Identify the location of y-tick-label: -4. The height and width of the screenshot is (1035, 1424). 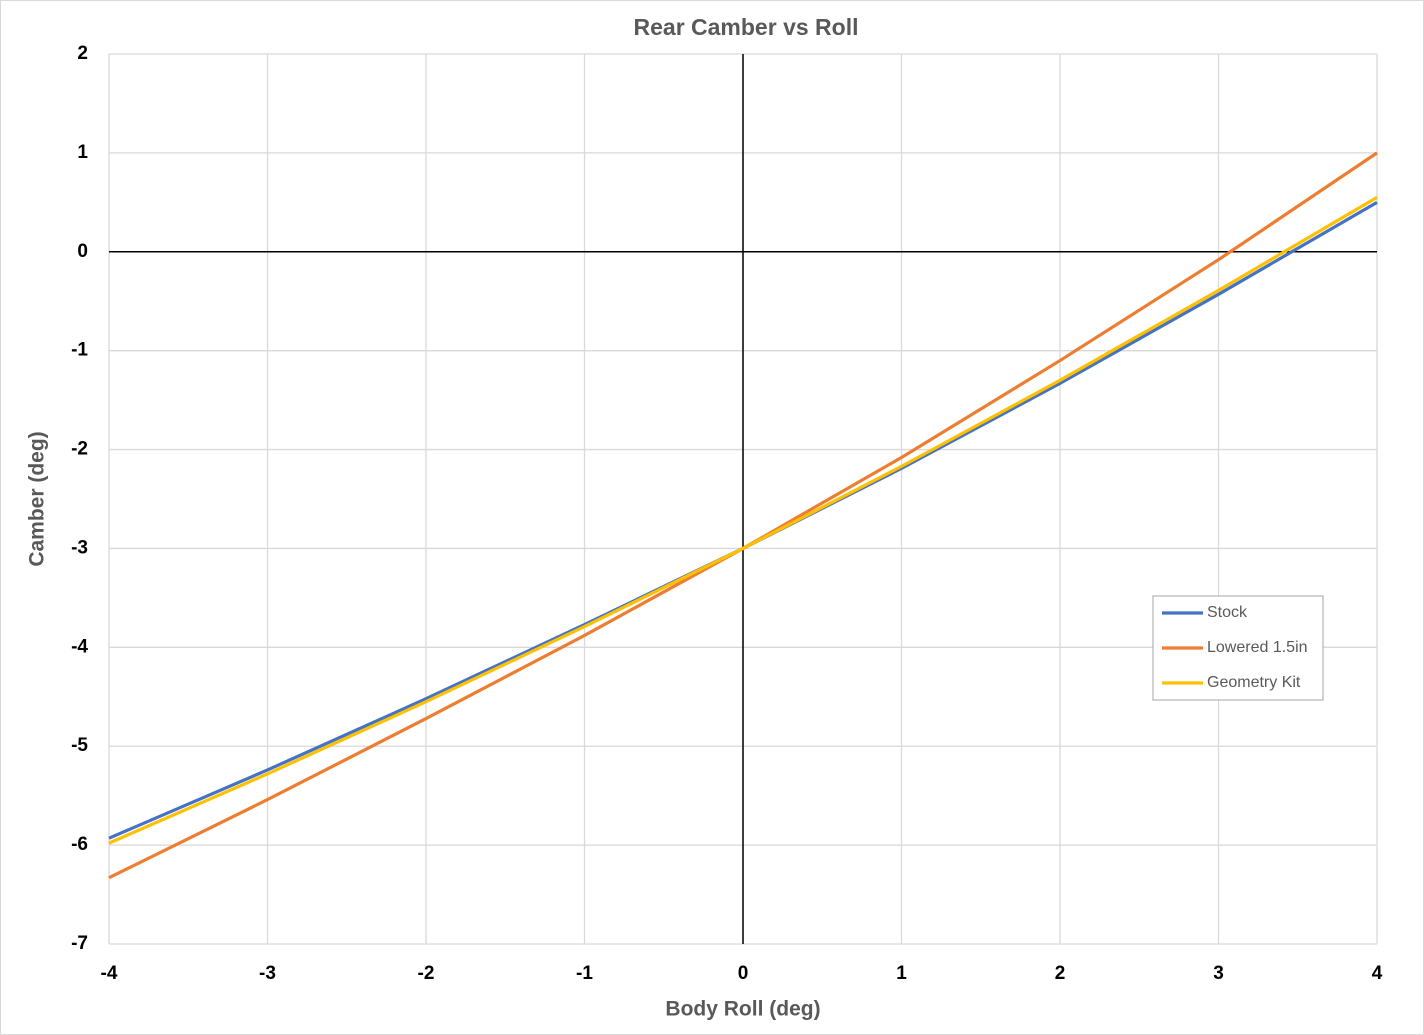
(79, 646).